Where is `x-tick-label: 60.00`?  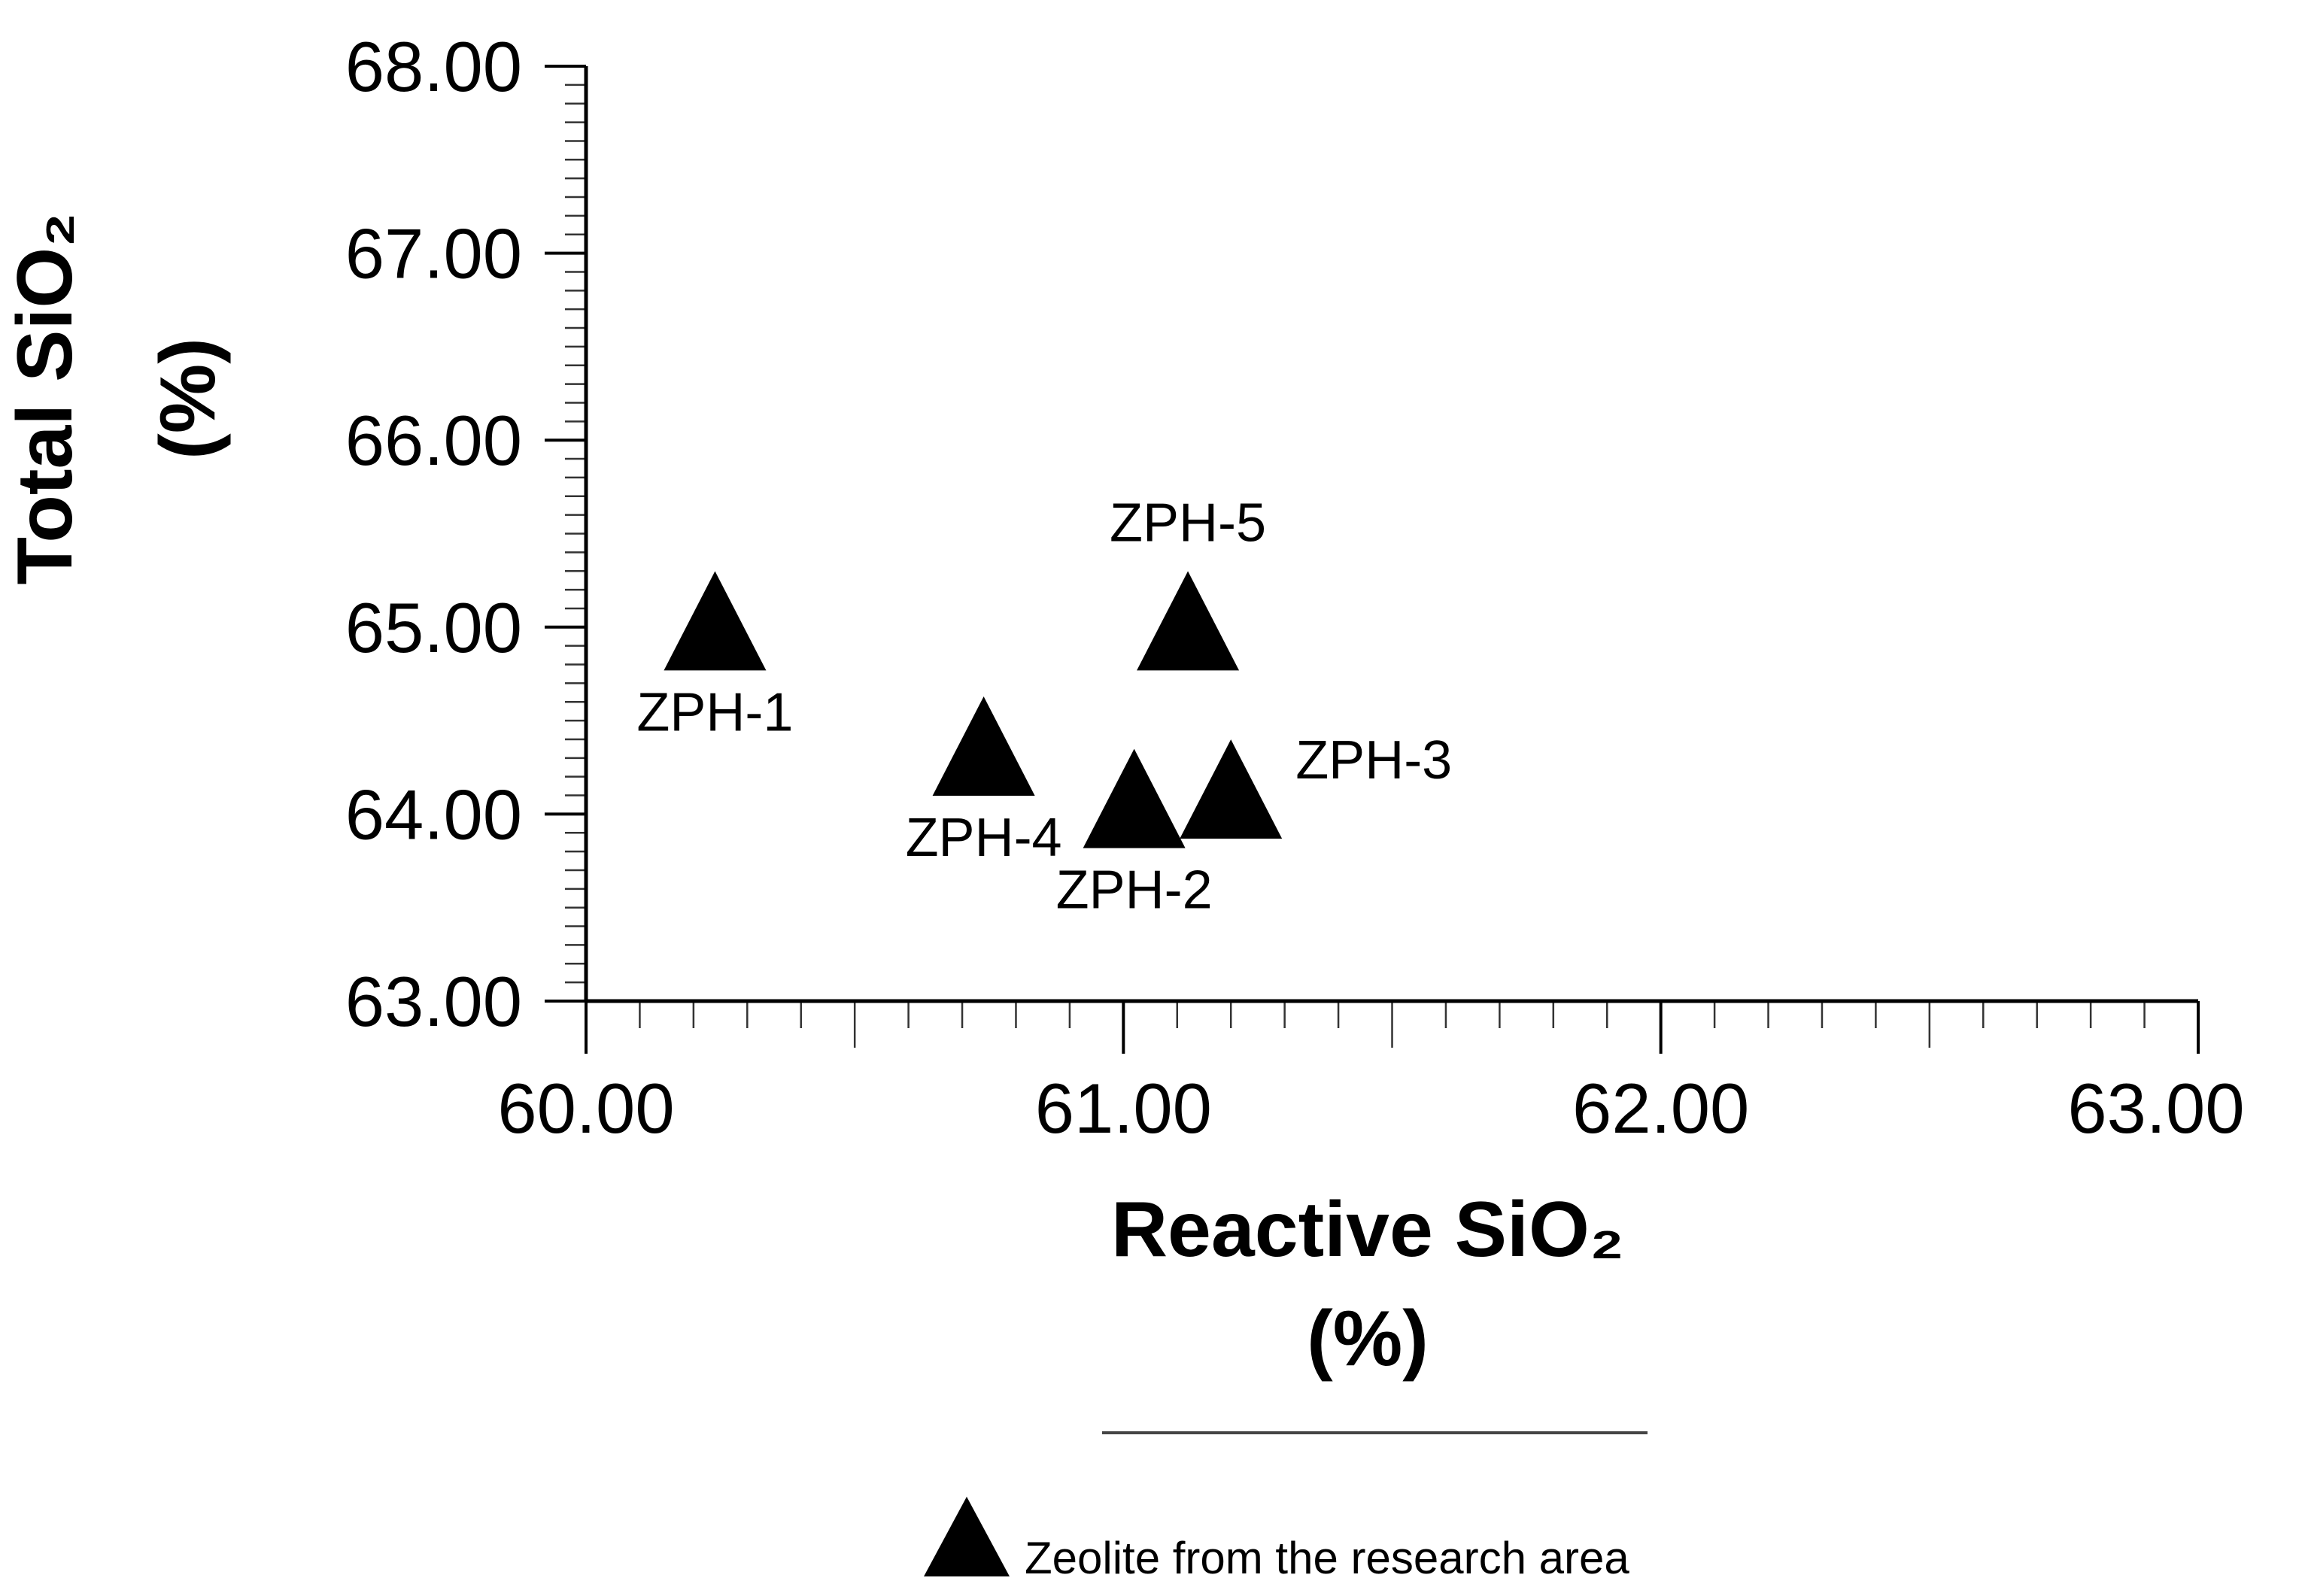
x-tick-label: 60.00 is located at coordinates (585, 1108).